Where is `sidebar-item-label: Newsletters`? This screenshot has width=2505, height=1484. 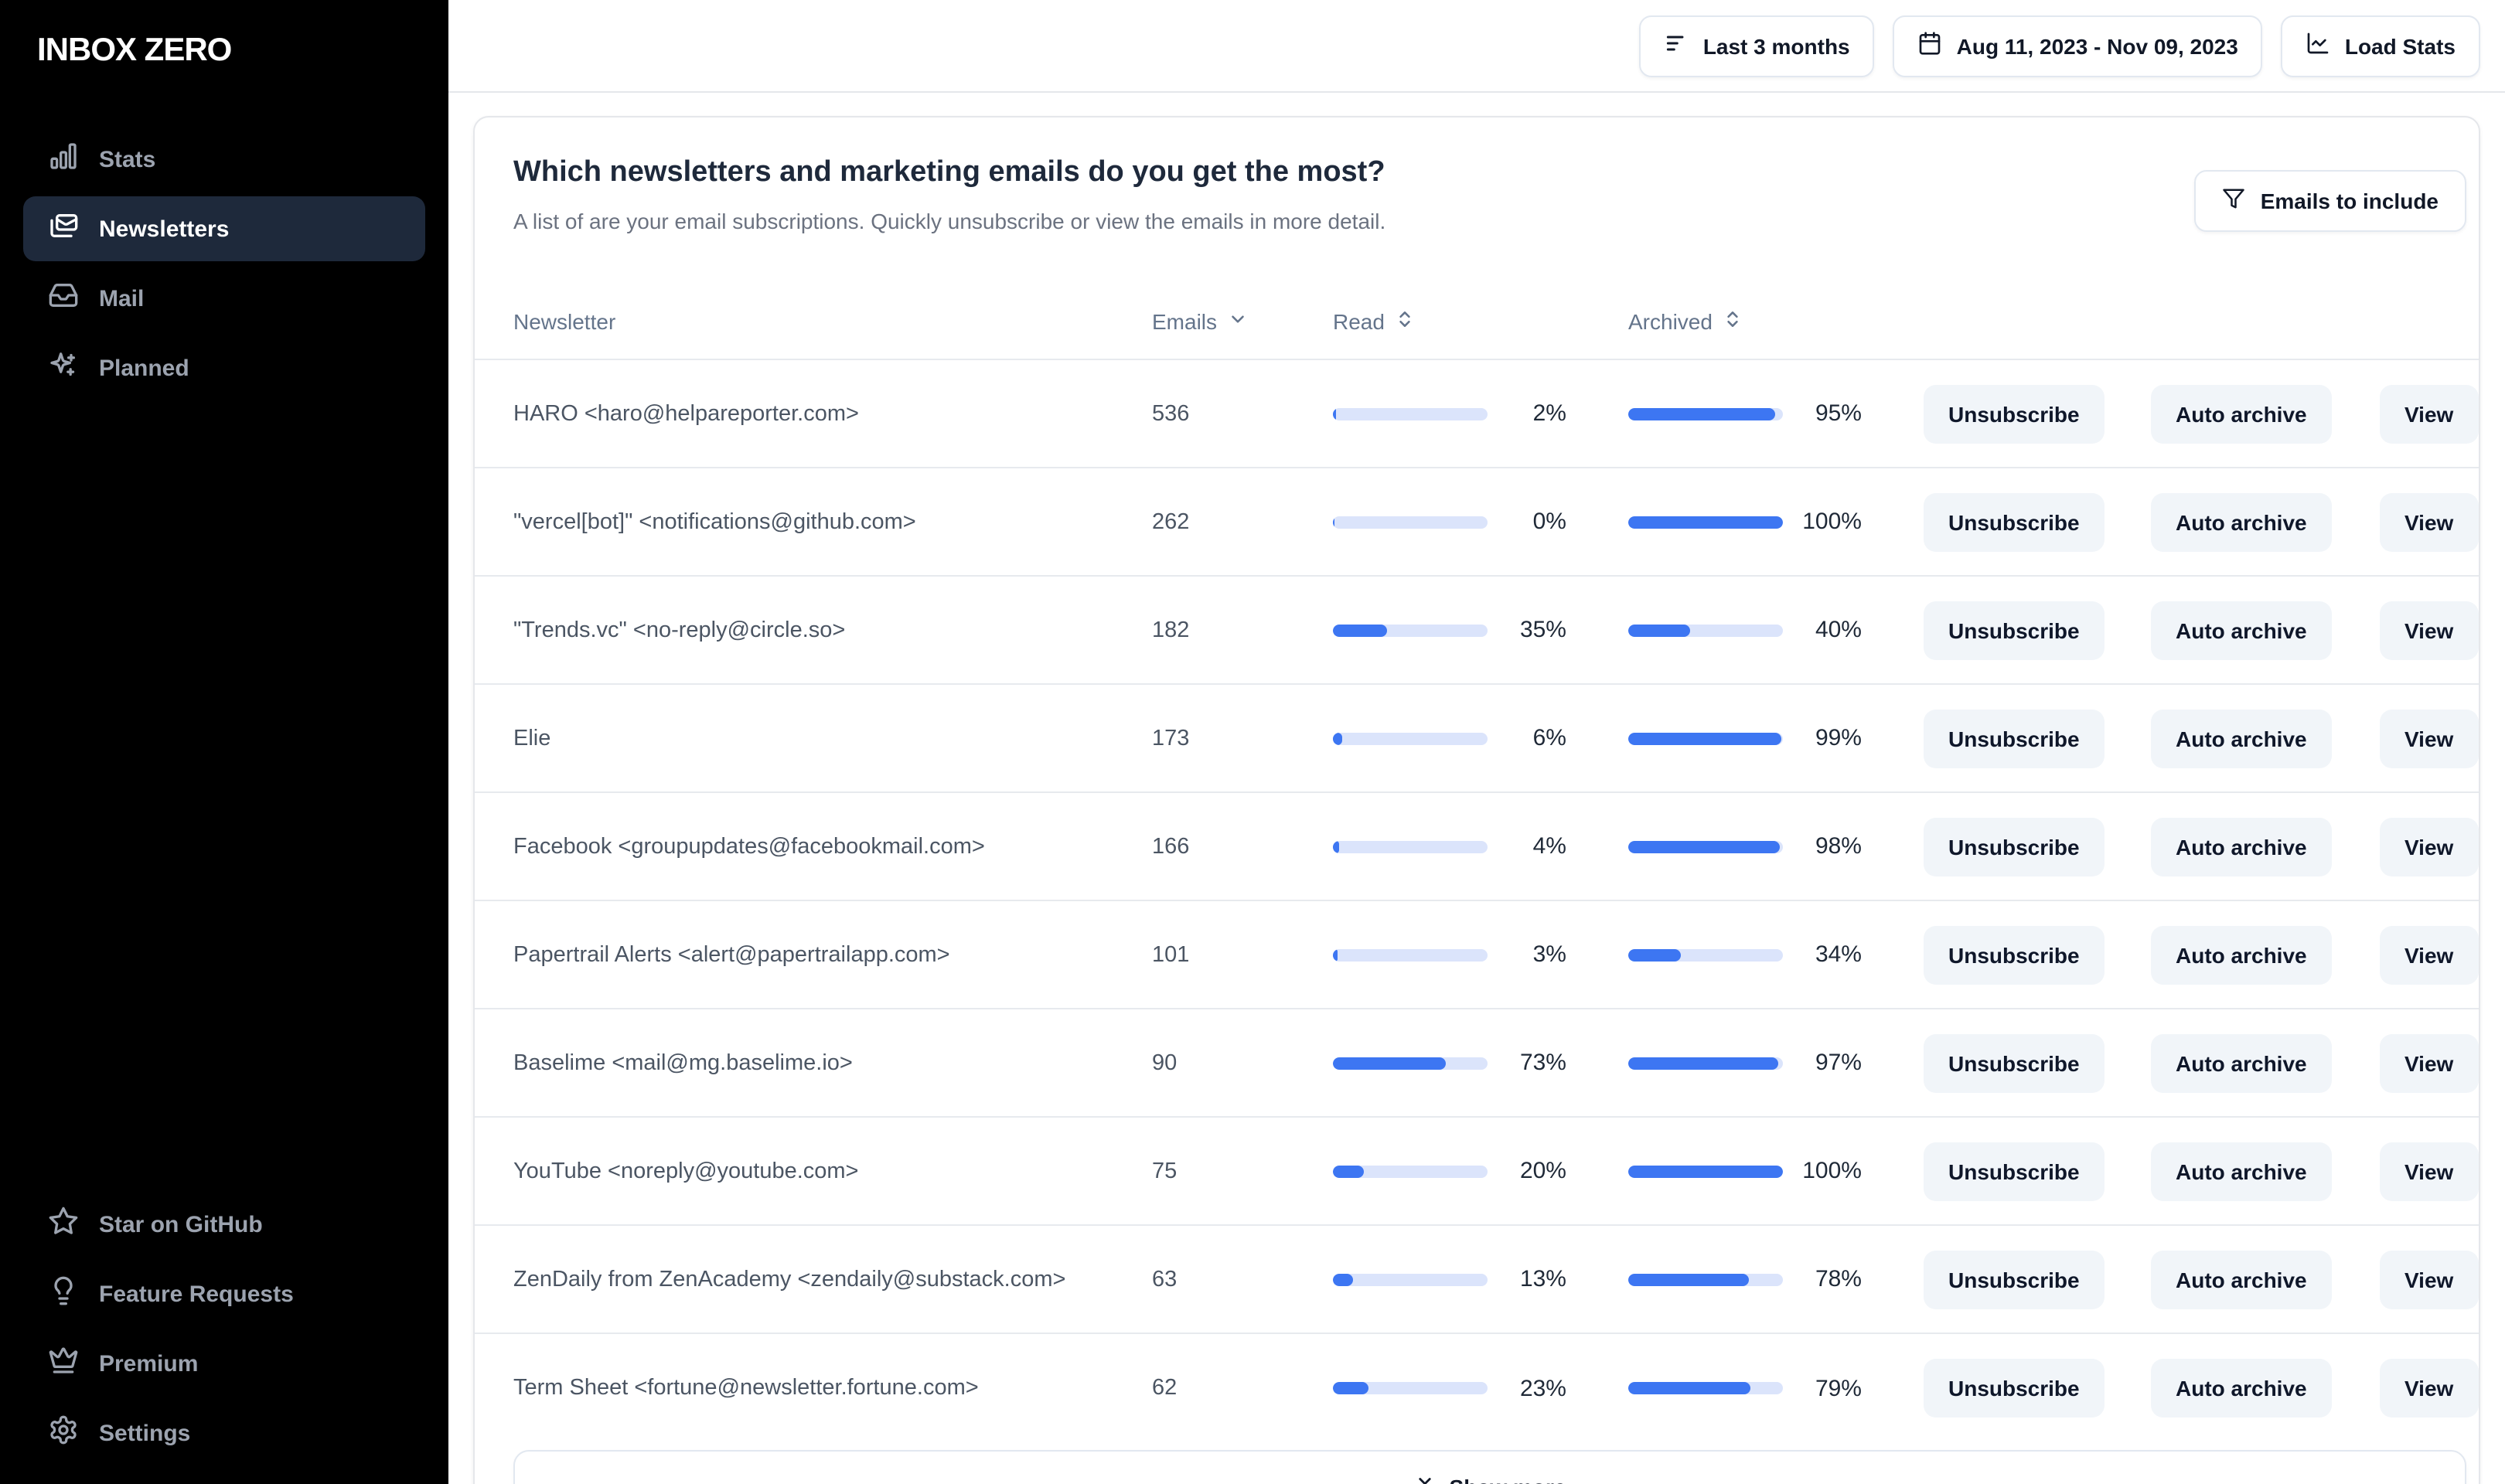 sidebar-item-label: Newsletters is located at coordinates (164, 229).